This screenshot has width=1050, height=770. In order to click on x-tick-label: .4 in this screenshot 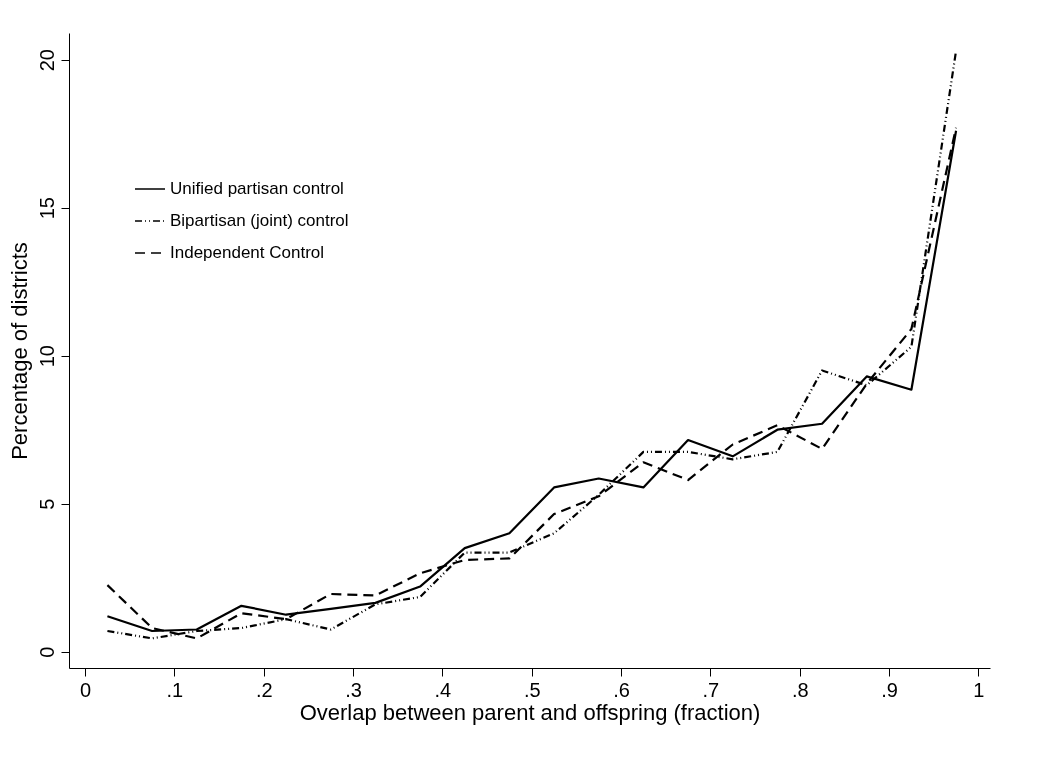, I will do `click(443, 689)`.